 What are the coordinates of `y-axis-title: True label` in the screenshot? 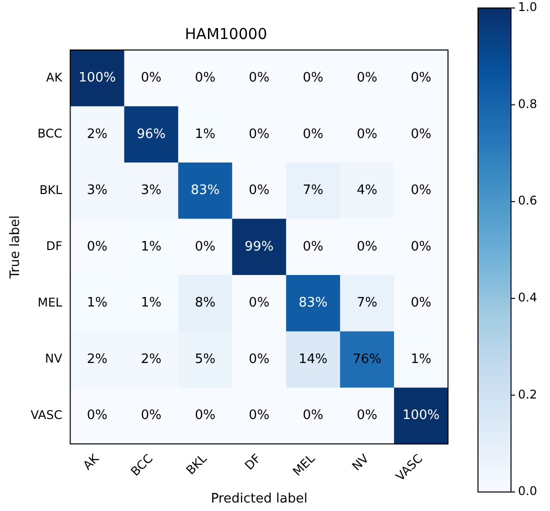 It's located at (16, 247).